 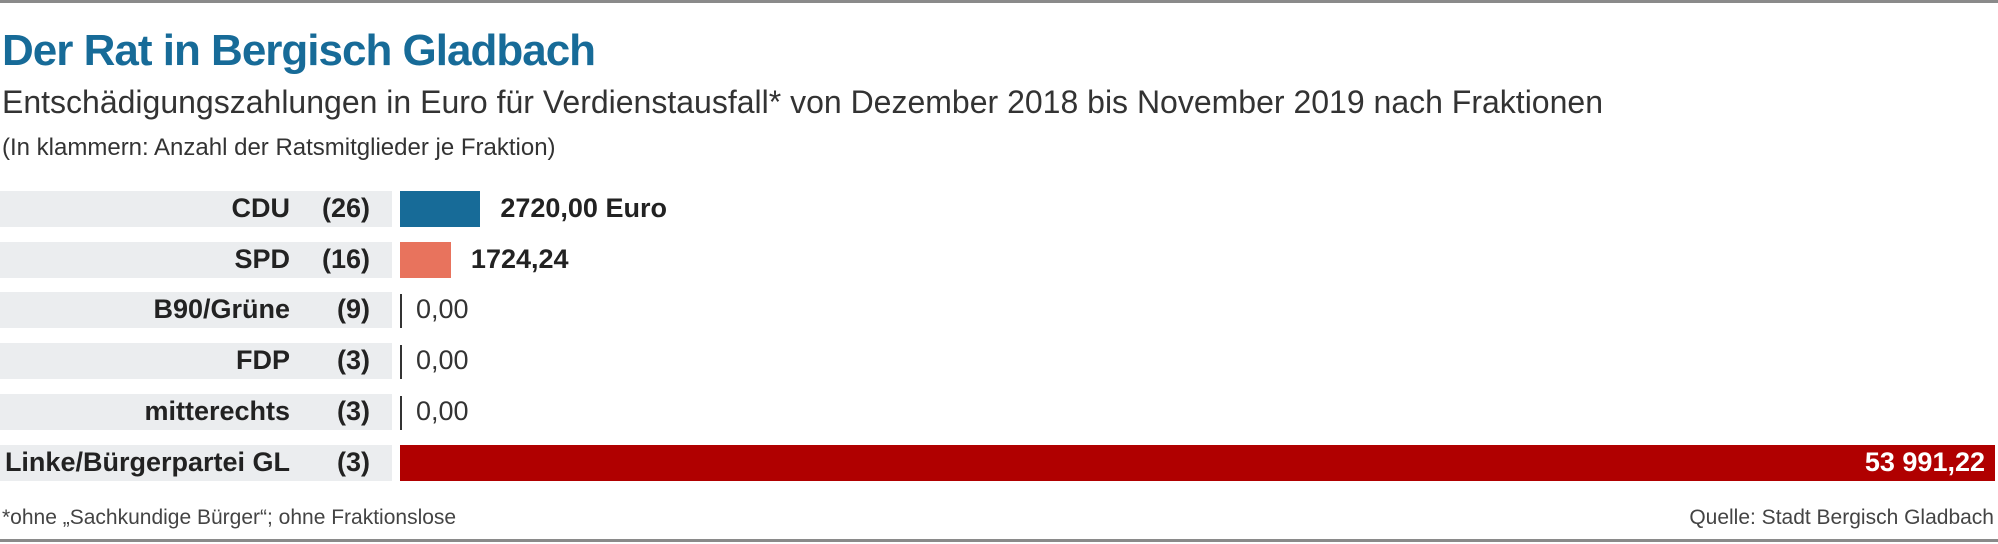 I want to click on category-label: FDP, so click(x=263, y=360).